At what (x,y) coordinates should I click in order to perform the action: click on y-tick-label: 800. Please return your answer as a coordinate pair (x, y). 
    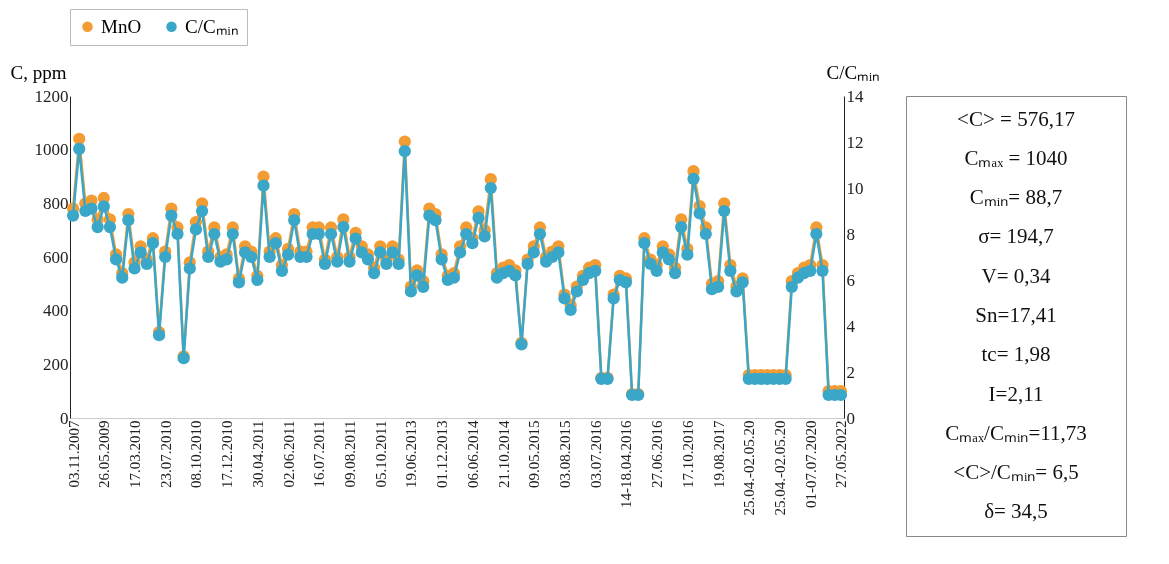
    Looking at the image, I should click on (56, 203).